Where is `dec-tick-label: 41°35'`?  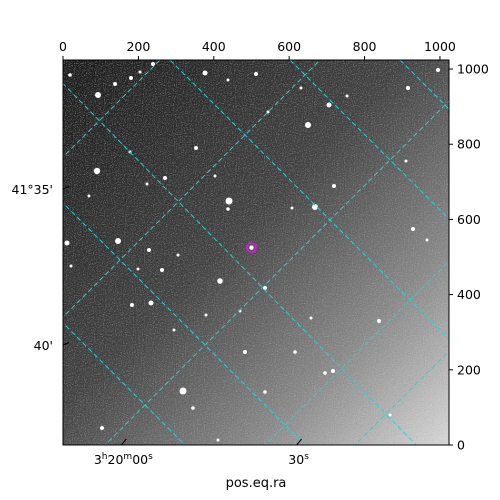 dec-tick-label: 41°35' is located at coordinates (33, 189).